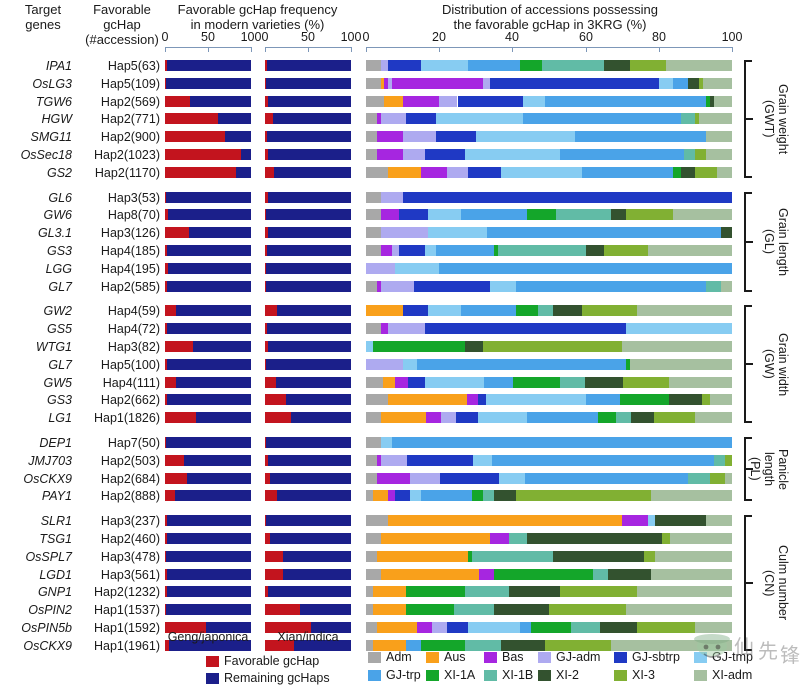 The image size is (800, 689). Describe the element at coordinates (723, 675) in the screenshot. I see `legend-item-population: XI-adm` at that location.